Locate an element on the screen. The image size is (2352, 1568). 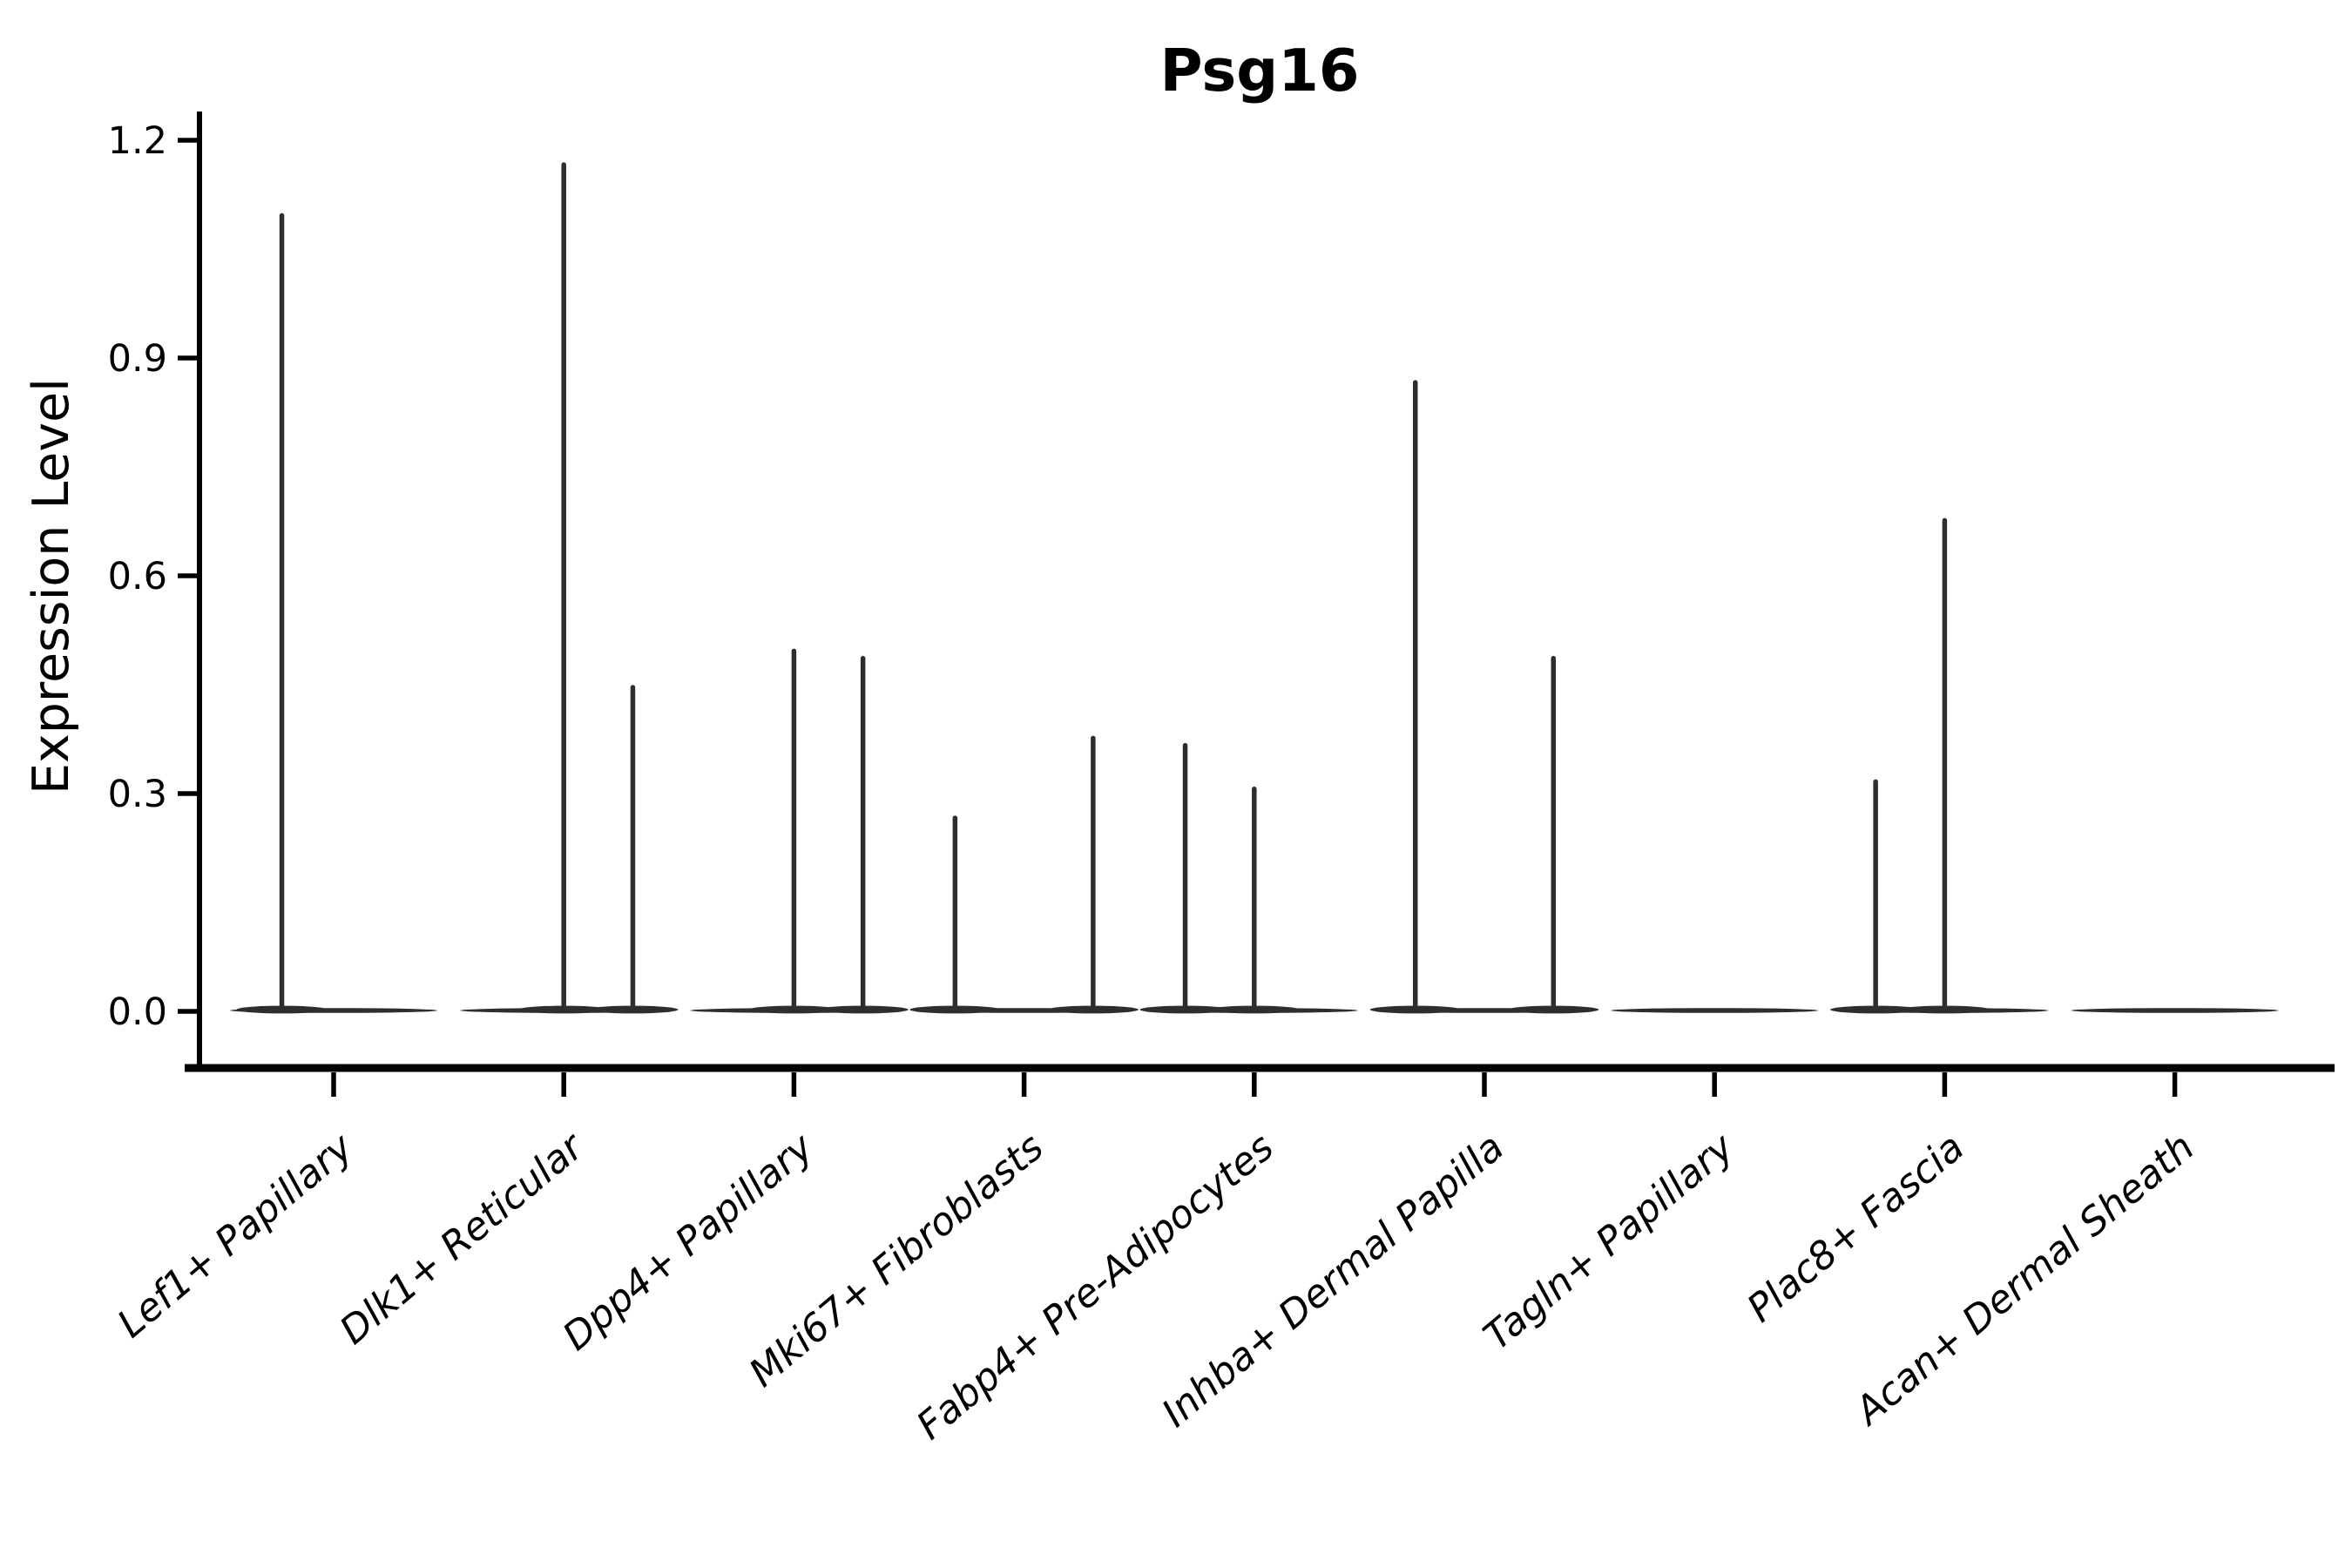
y-tick-label: 0.6 is located at coordinates (137, 576).